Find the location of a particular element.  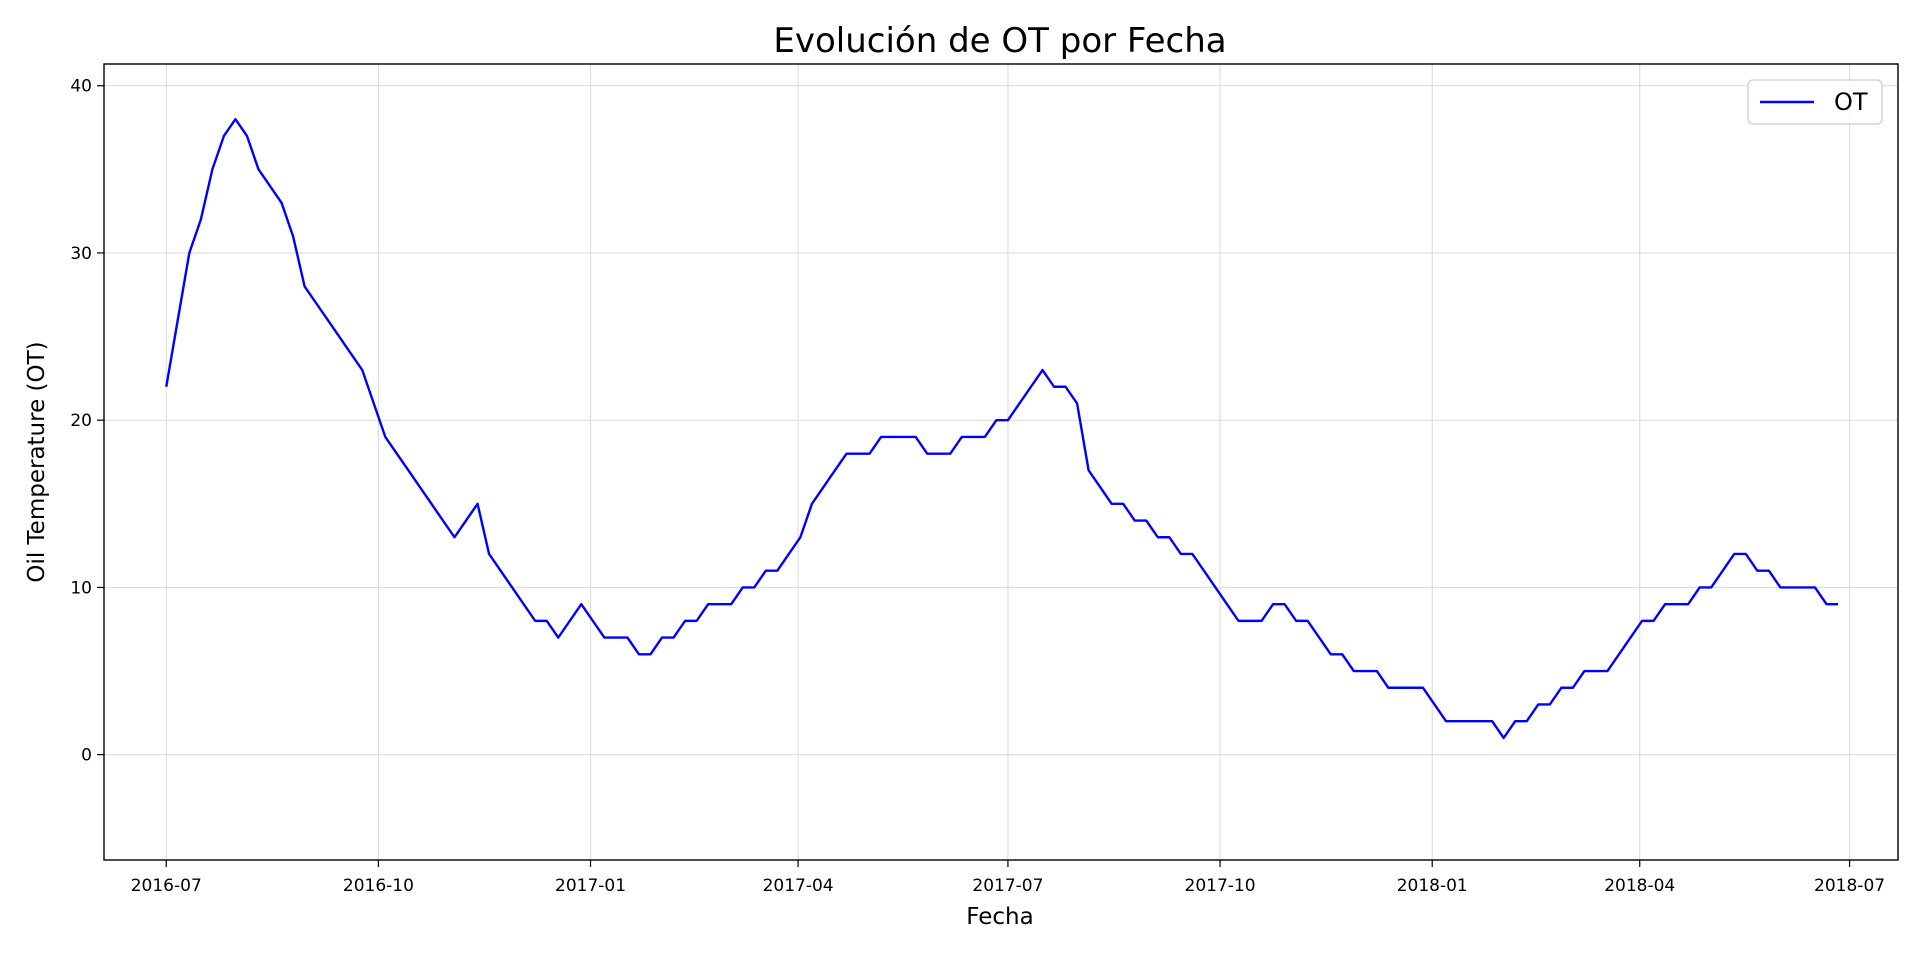

x-tick-label: 2016-07 is located at coordinates (166, 886).